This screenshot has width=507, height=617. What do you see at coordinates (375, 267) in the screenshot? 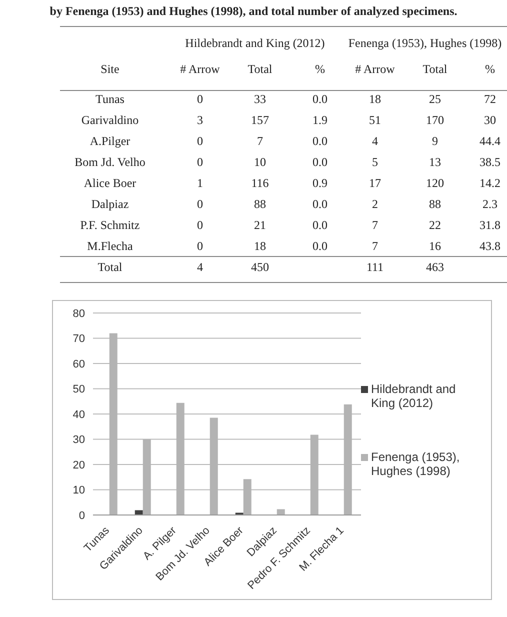
I see `text: 111` at bounding box center [375, 267].